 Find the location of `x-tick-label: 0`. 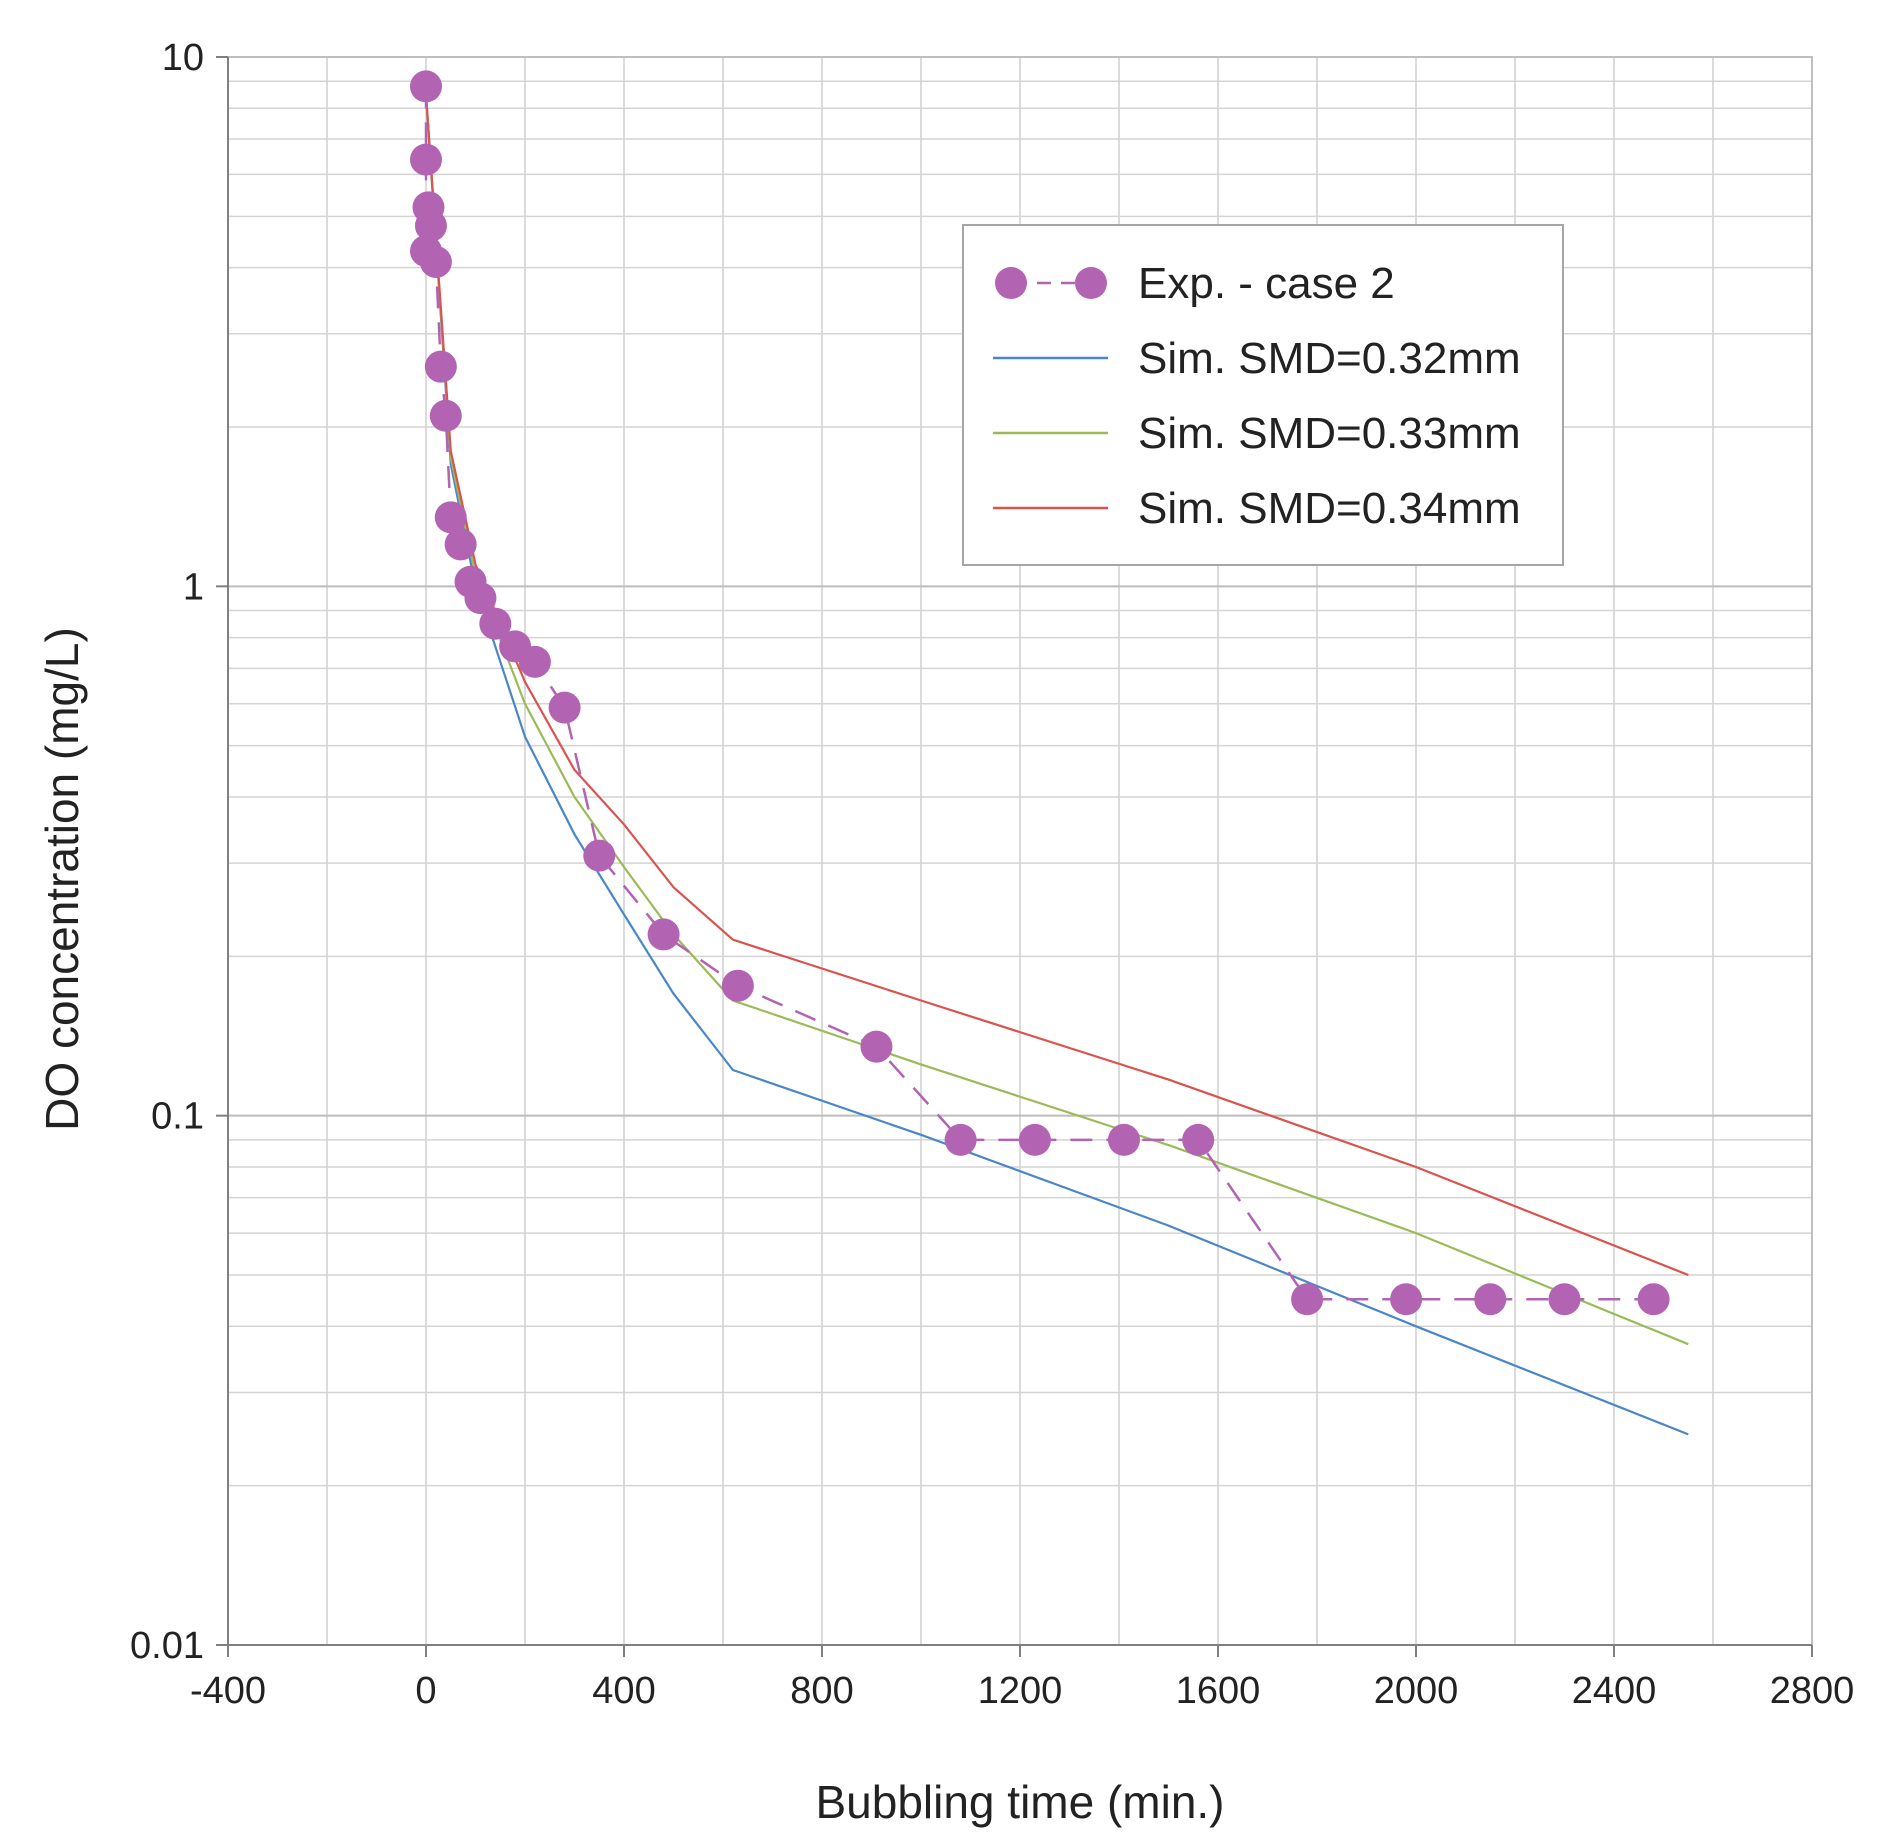

x-tick-label: 0 is located at coordinates (425, 1691).